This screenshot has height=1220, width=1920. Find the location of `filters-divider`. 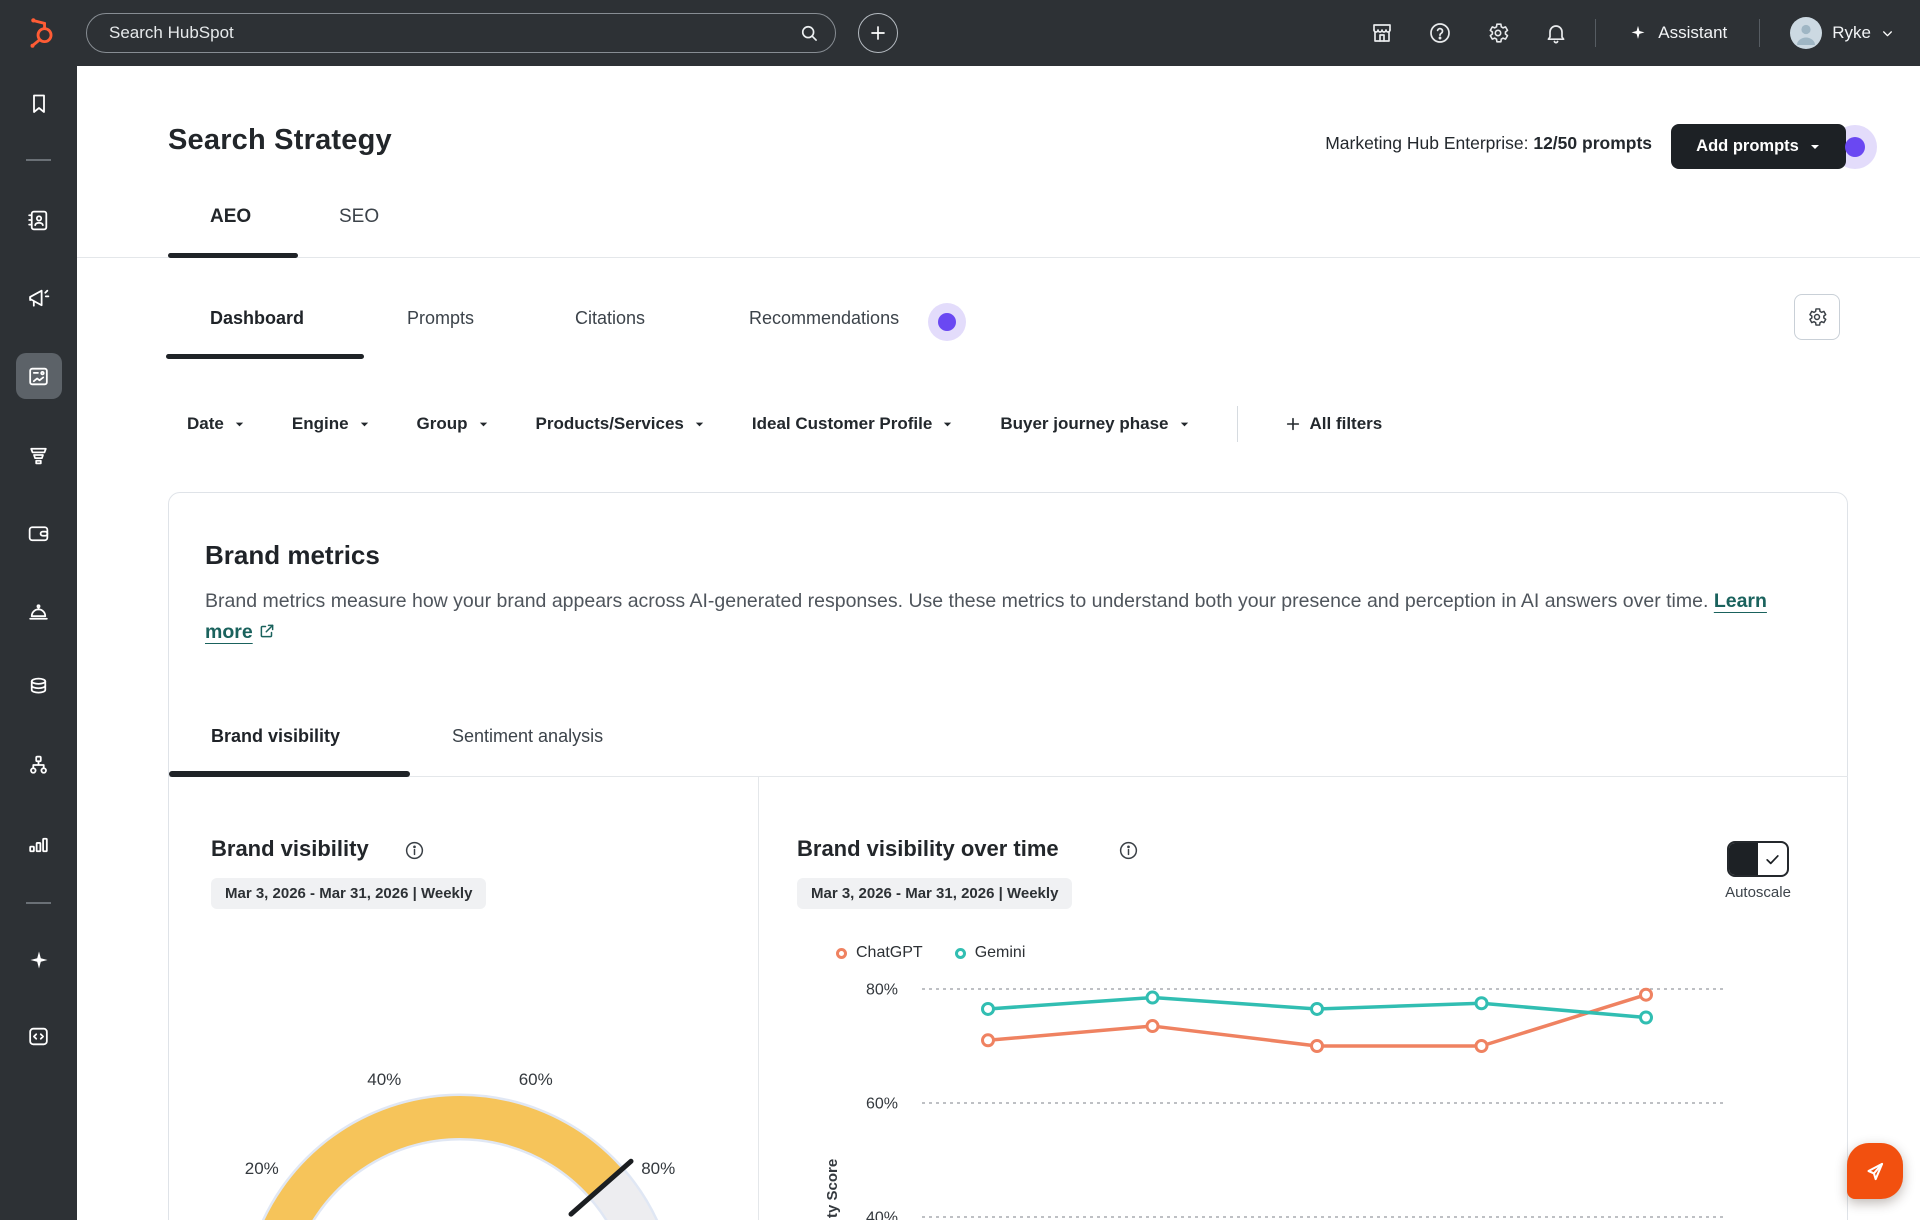

filters-divider is located at coordinates (1237, 424).